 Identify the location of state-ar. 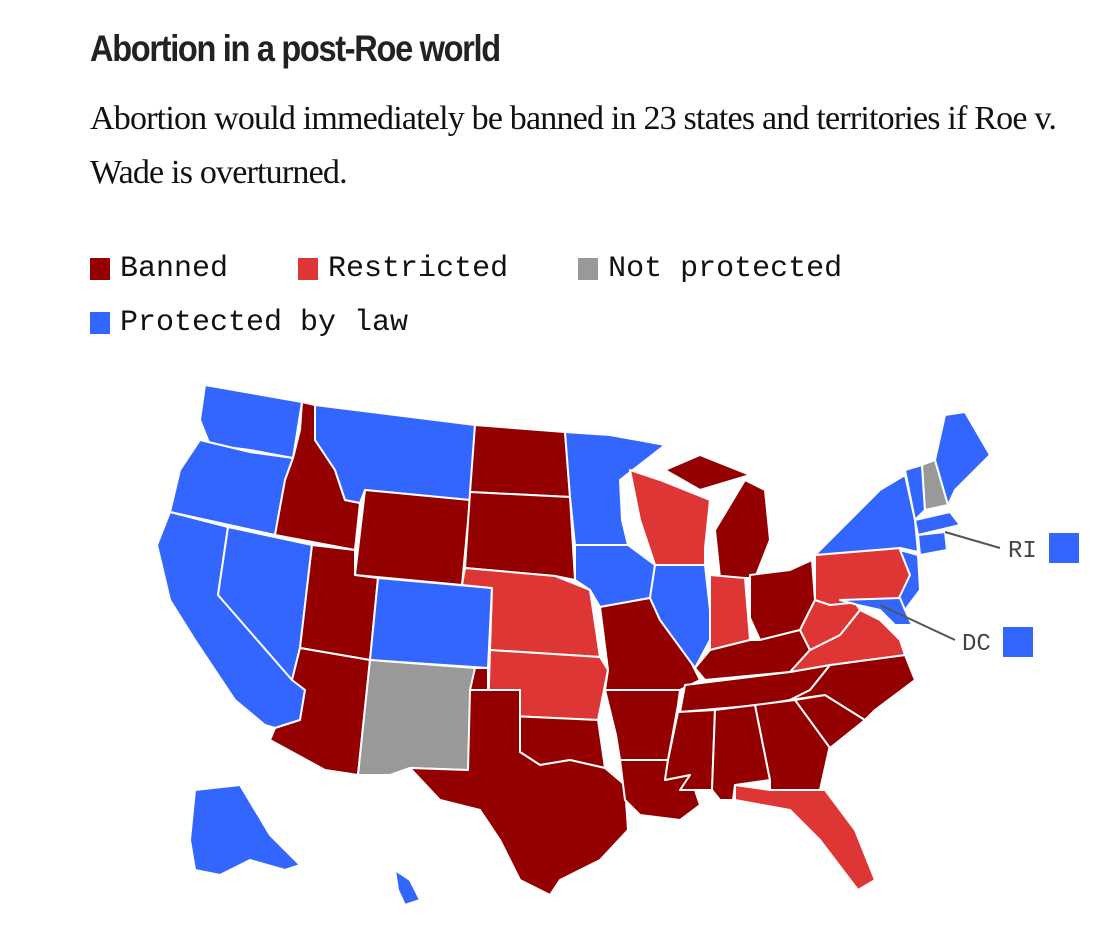
(642, 725).